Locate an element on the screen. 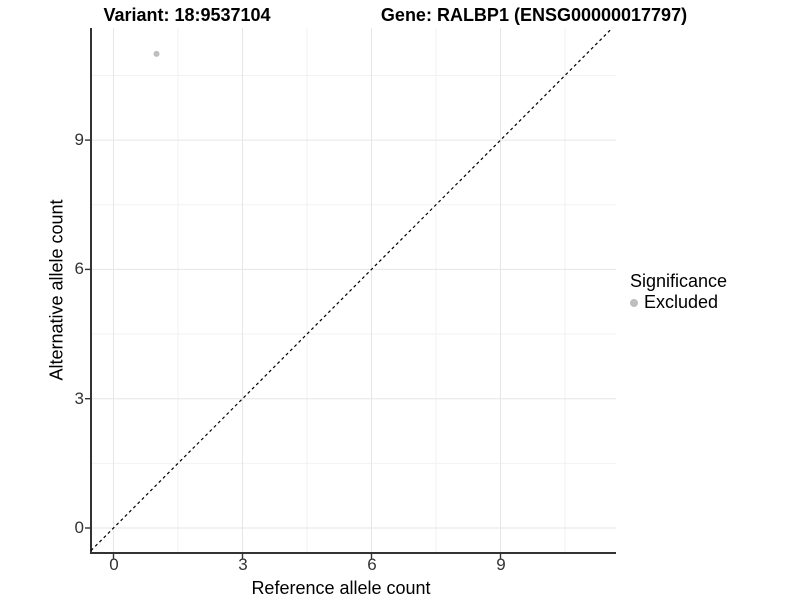 This screenshot has height=600, width=800. legend-title: Significance is located at coordinates (679, 281).